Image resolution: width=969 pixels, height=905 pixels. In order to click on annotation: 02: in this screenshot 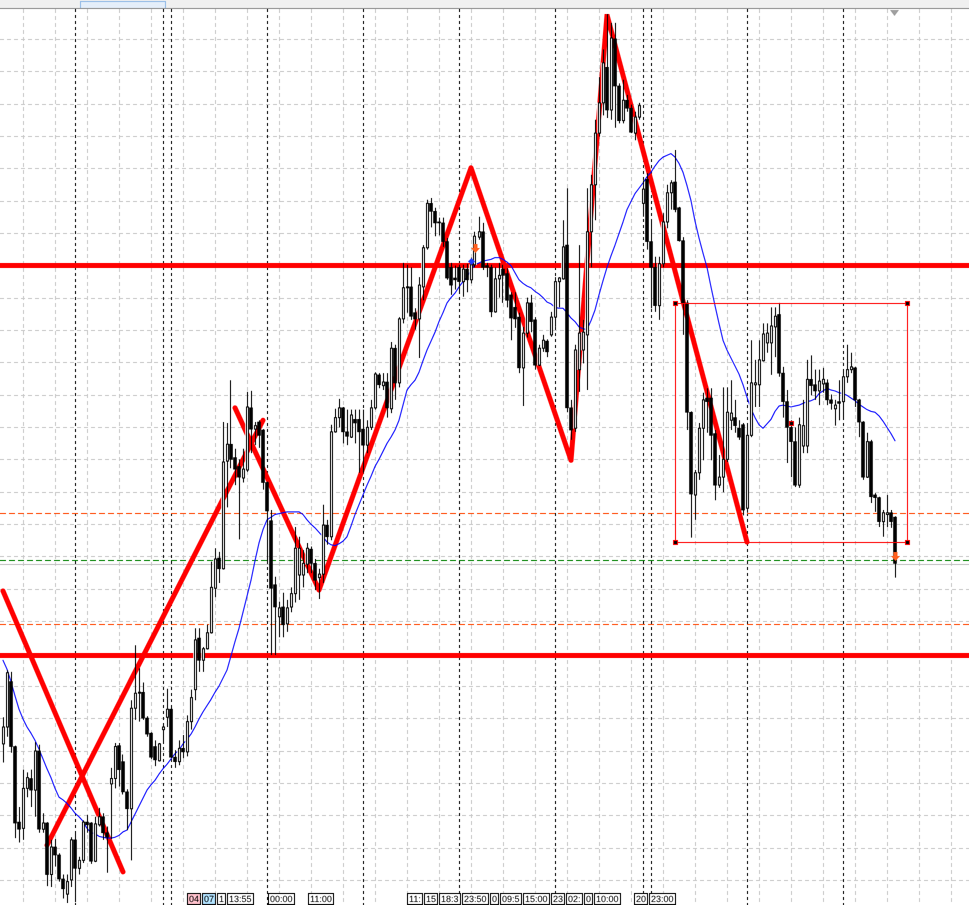, I will do `click(574, 899)`.